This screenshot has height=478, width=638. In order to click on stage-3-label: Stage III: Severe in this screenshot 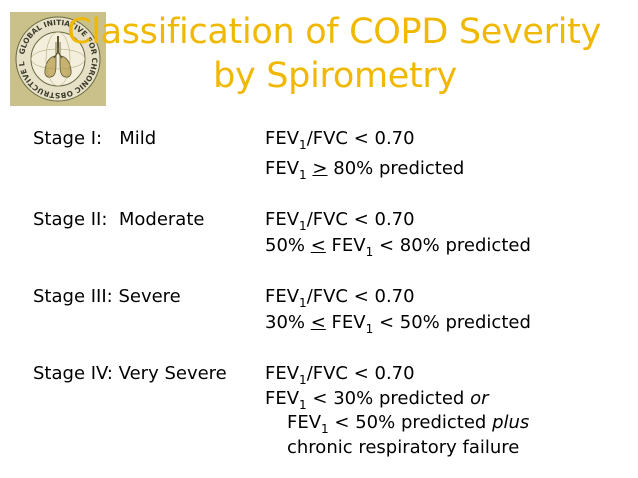, I will do `click(107, 296)`.